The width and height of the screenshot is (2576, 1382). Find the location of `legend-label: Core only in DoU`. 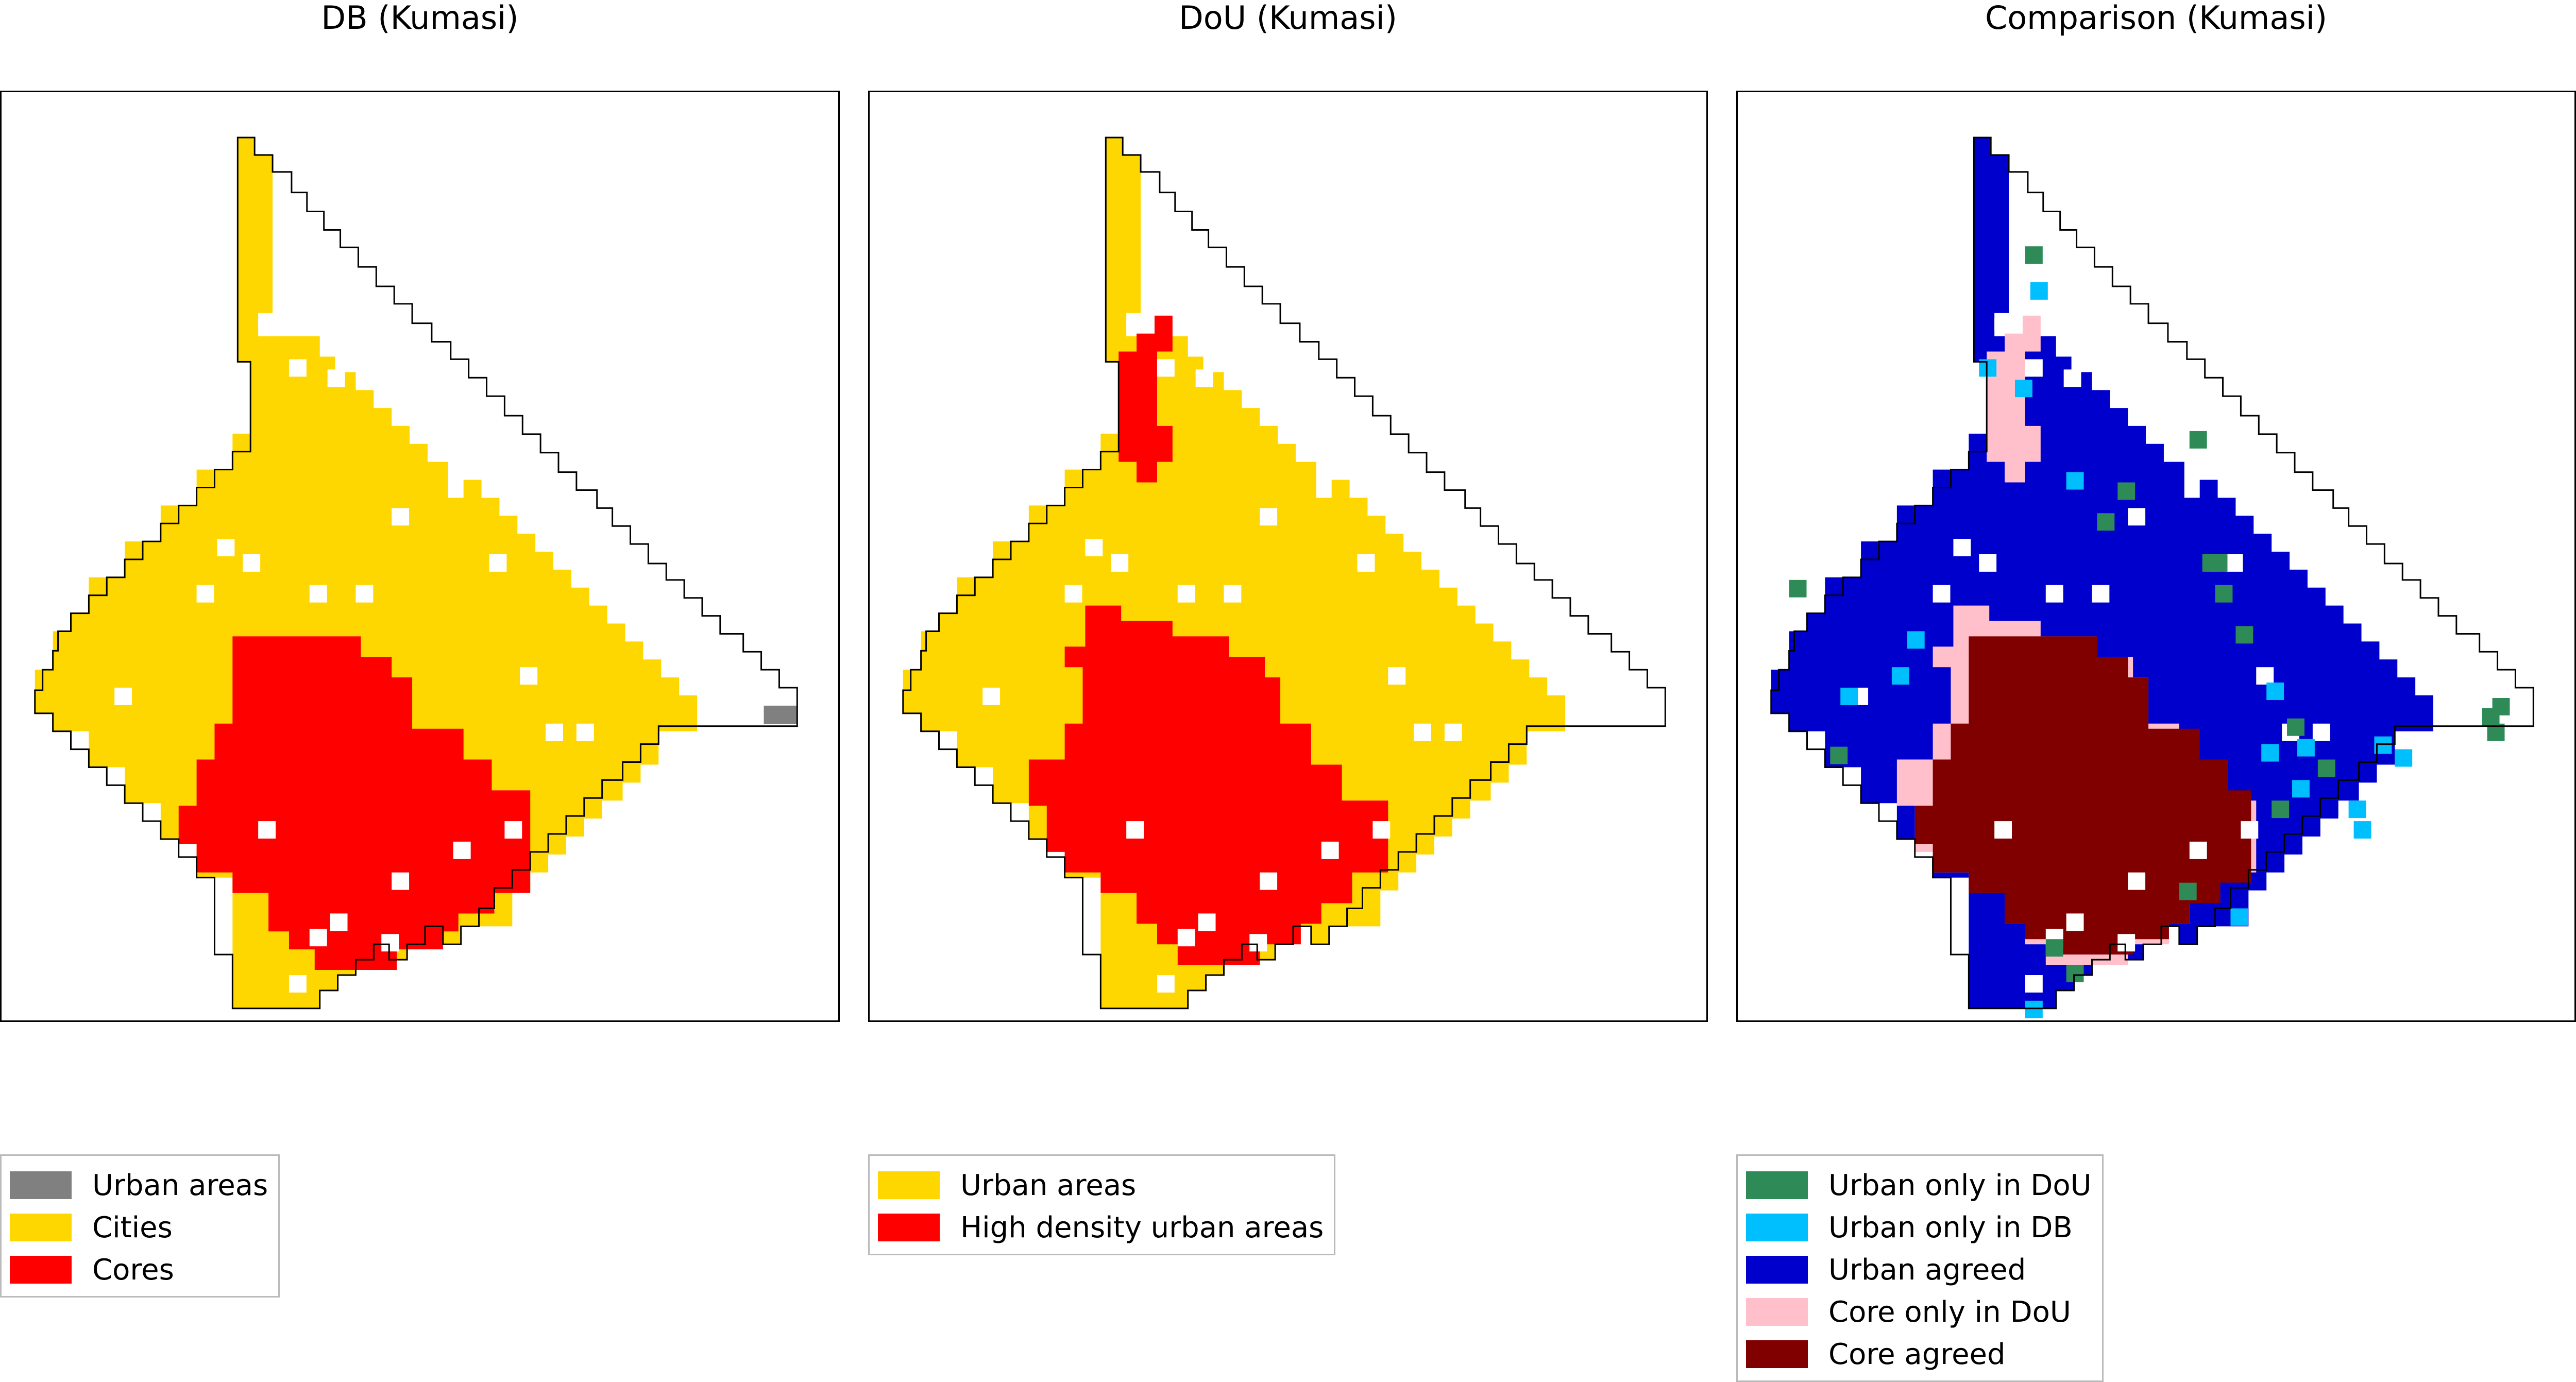

legend-label: Core only in DoU is located at coordinates (1949, 1312).